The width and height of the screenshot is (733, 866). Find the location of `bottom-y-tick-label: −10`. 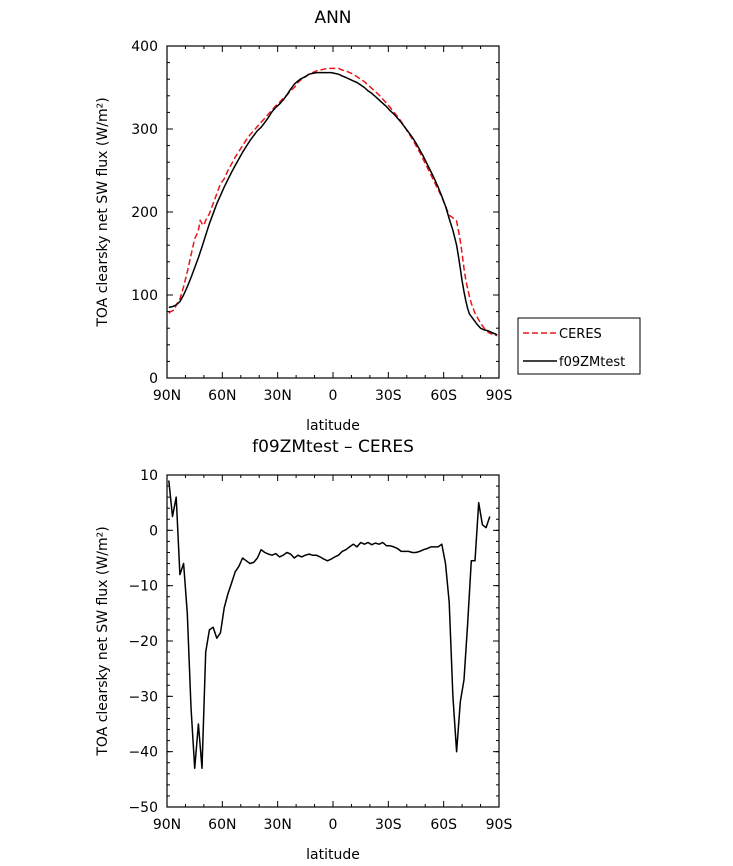

bottom-y-tick-label: −10 is located at coordinates (143, 587).